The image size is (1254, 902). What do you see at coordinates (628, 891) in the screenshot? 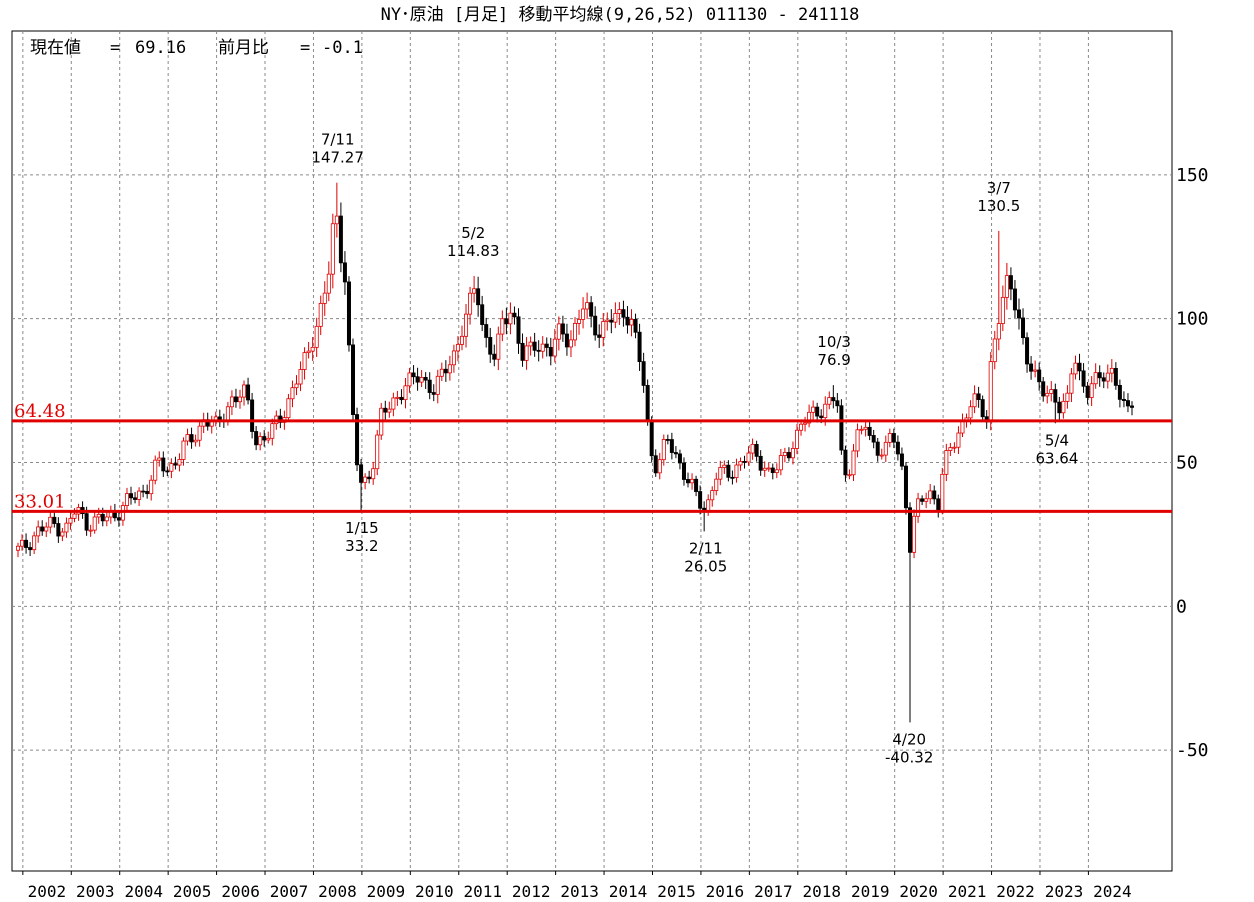
I see `x-tick-label: 2014` at bounding box center [628, 891].